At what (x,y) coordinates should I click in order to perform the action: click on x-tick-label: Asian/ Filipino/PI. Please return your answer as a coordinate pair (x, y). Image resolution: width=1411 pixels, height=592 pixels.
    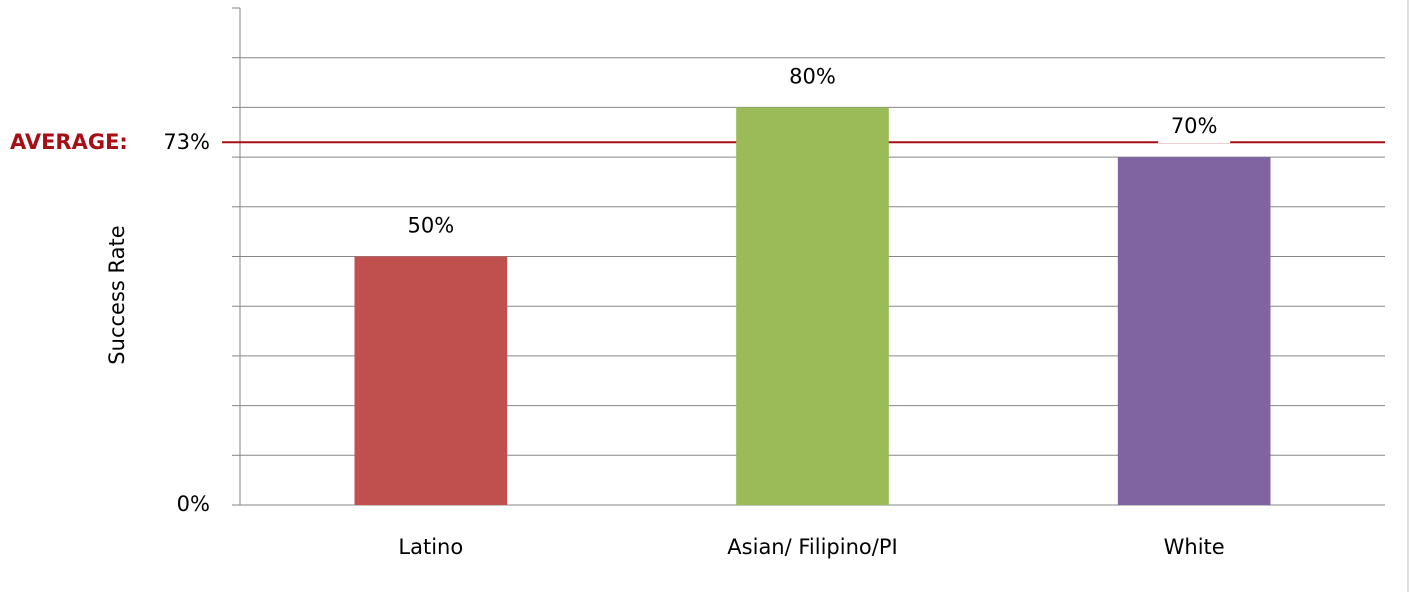
    Looking at the image, I should click on (812, 547).